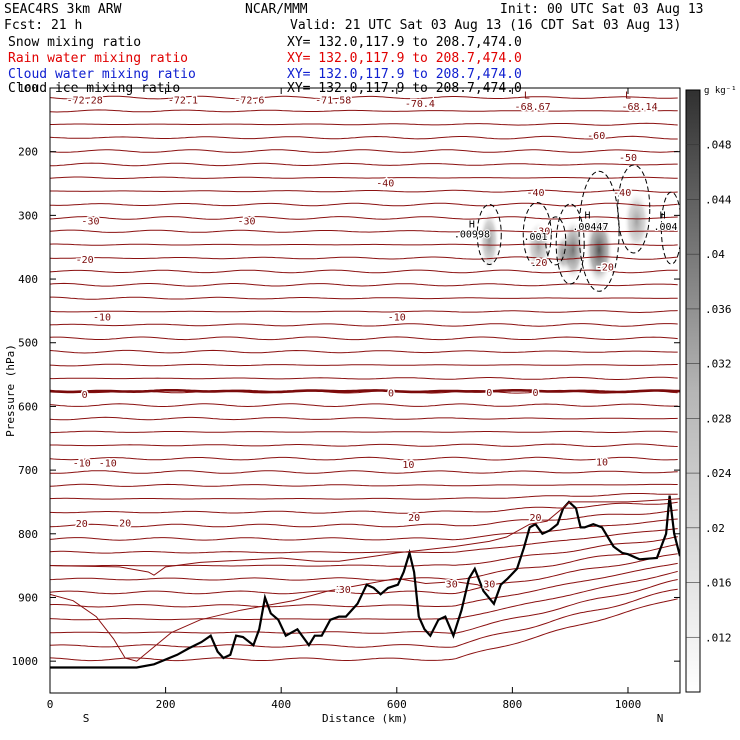  I want to click on cloud-ice-contours, so click(578, 228).